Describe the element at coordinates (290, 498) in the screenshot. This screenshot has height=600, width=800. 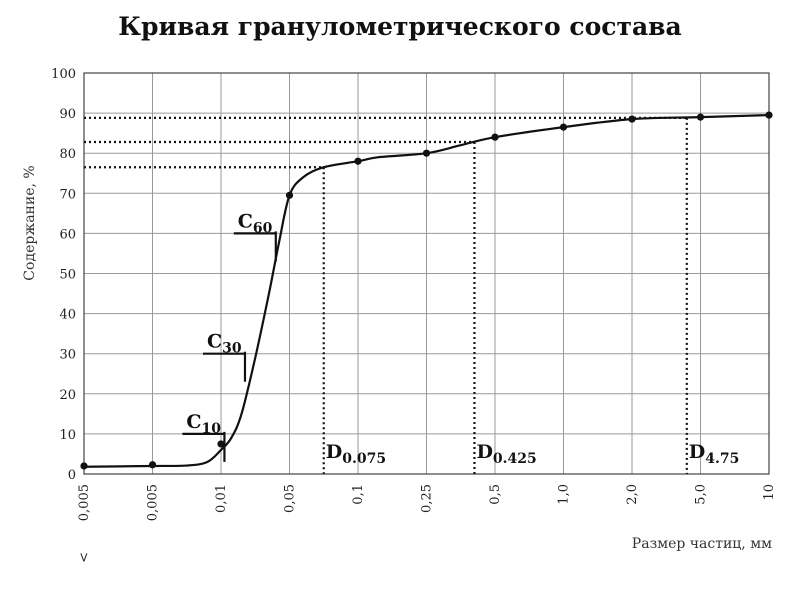
I see `x-tick-label: 0,05` at that location.